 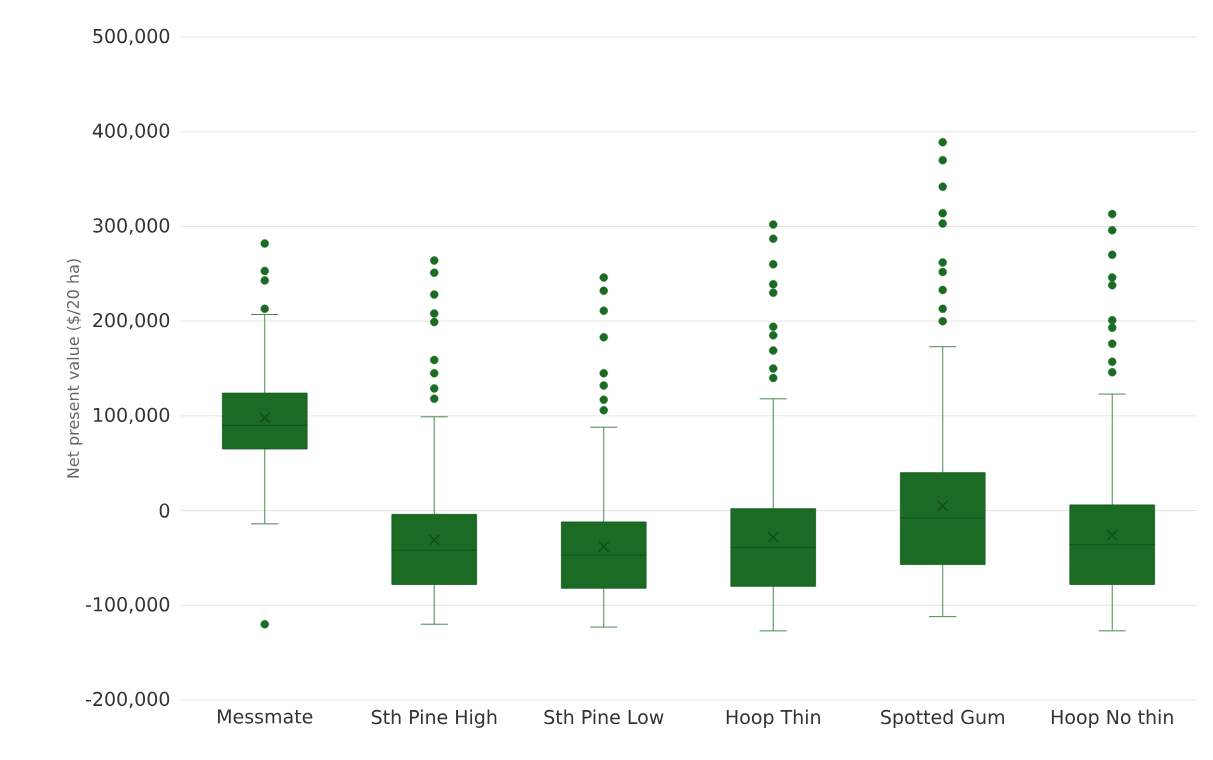 What do you see at coordinates (265, 716) in the screenshot?
I see `x-tick-label: Messmate` at bounding box center [265, 716].